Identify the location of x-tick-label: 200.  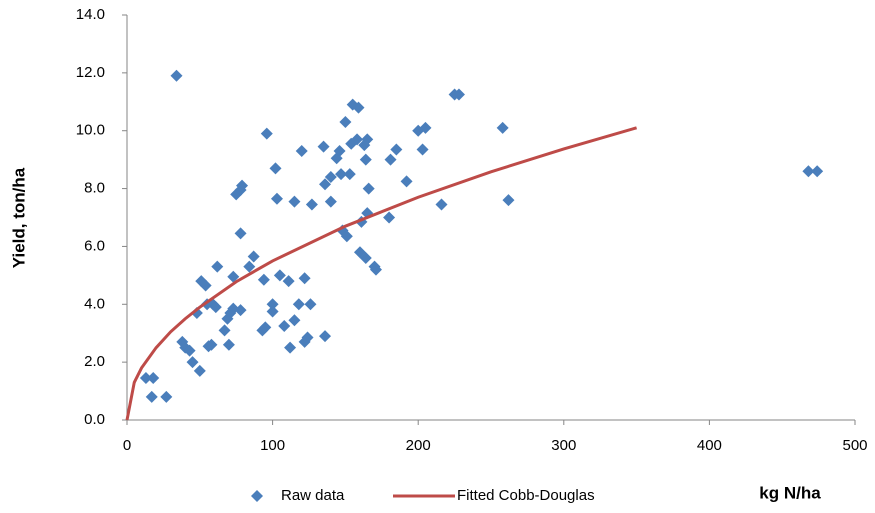
(418, 445).